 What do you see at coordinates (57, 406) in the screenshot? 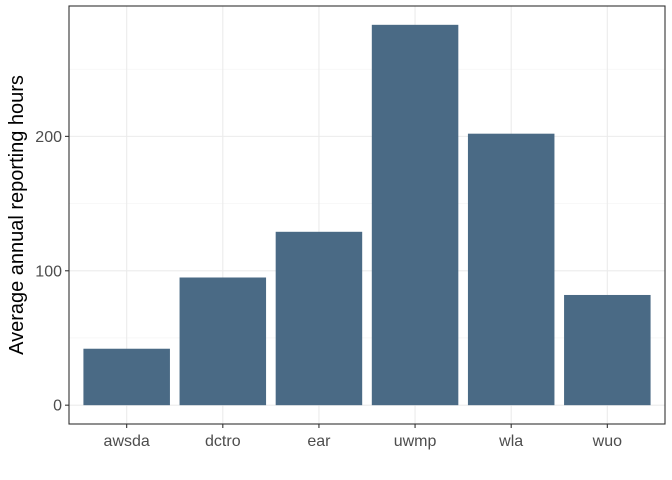
I see `y-tick-label: 0` at bounding box center [57, 406].